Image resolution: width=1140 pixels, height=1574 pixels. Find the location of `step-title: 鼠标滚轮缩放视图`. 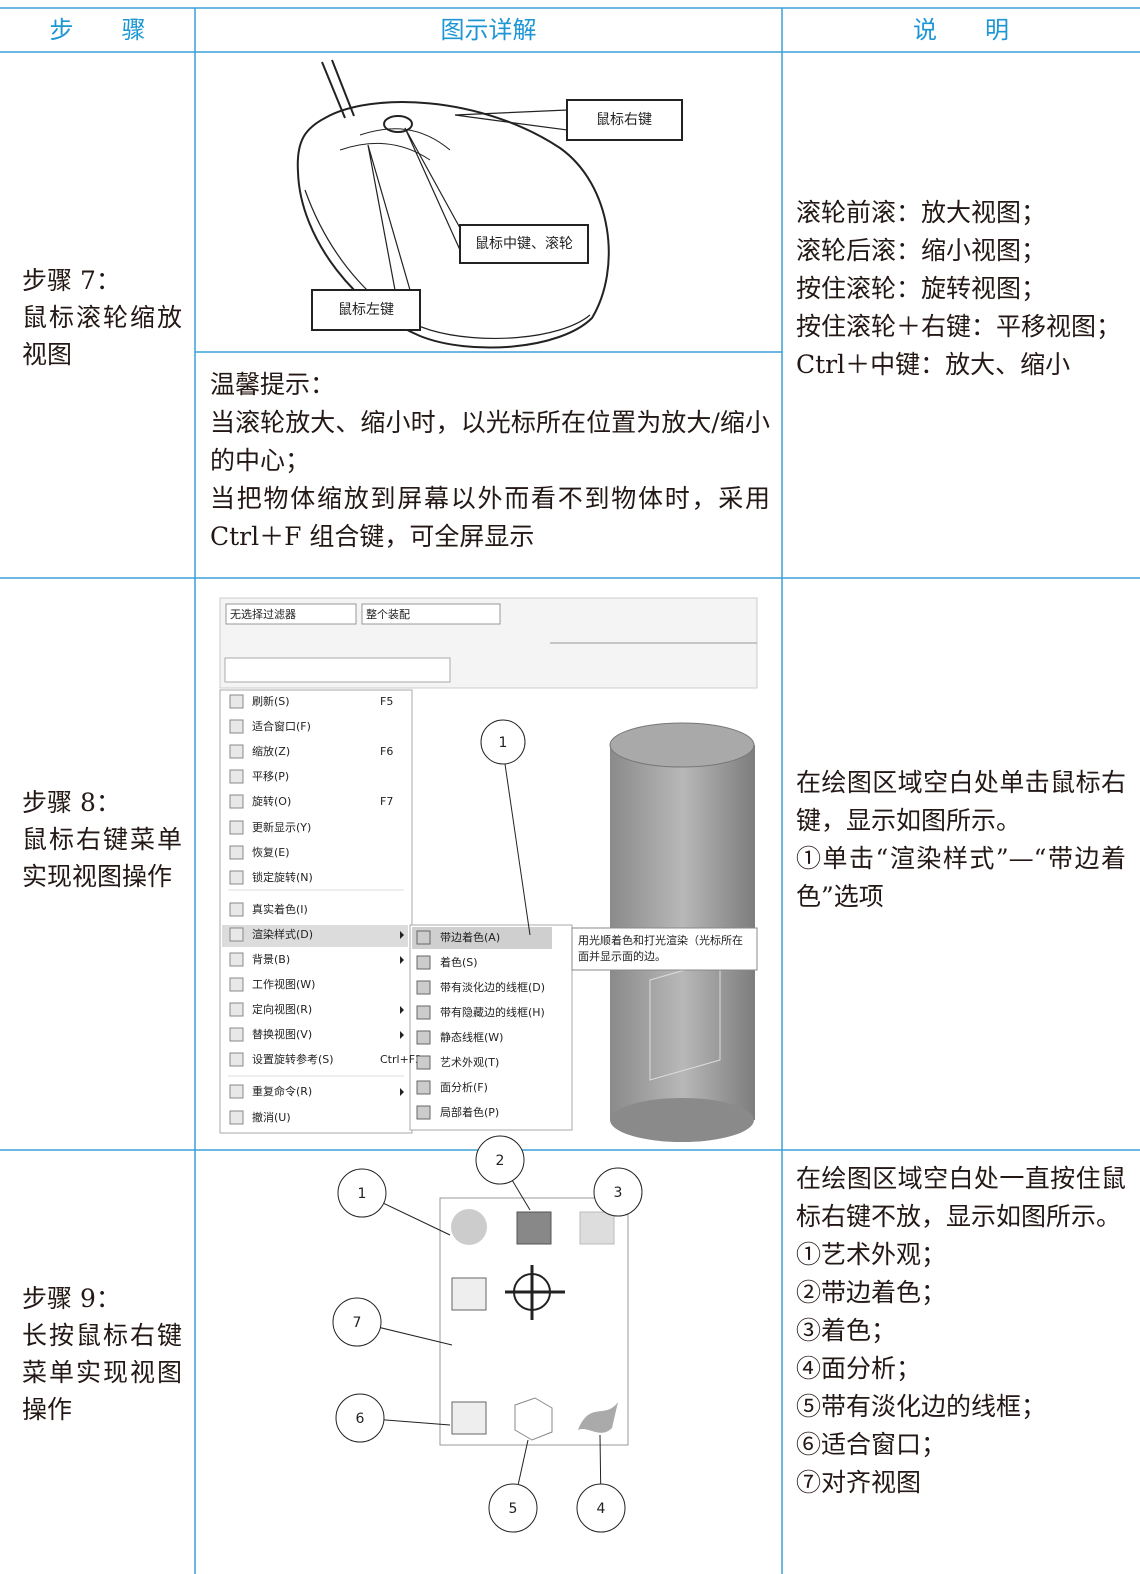

step-title: 鼠标滚轮缩放视图 is located at coordinates (102, 336).